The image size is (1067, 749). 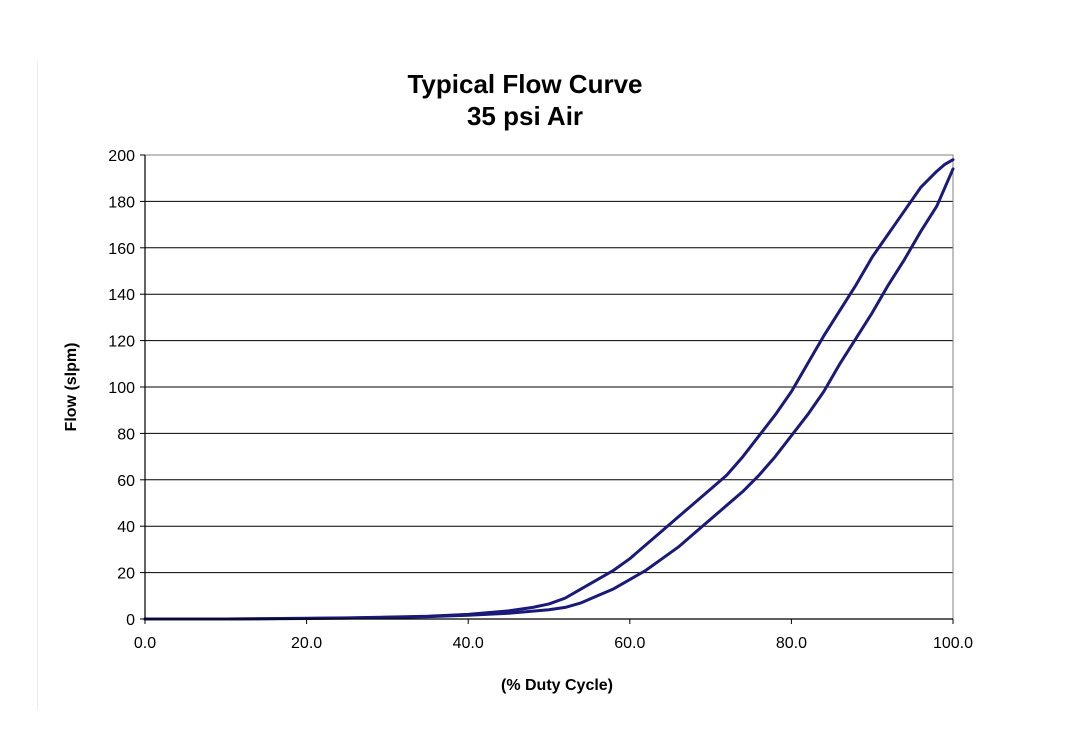 I want to click on y-axis-label: Flow (slpm), so click(x=71, y=387).